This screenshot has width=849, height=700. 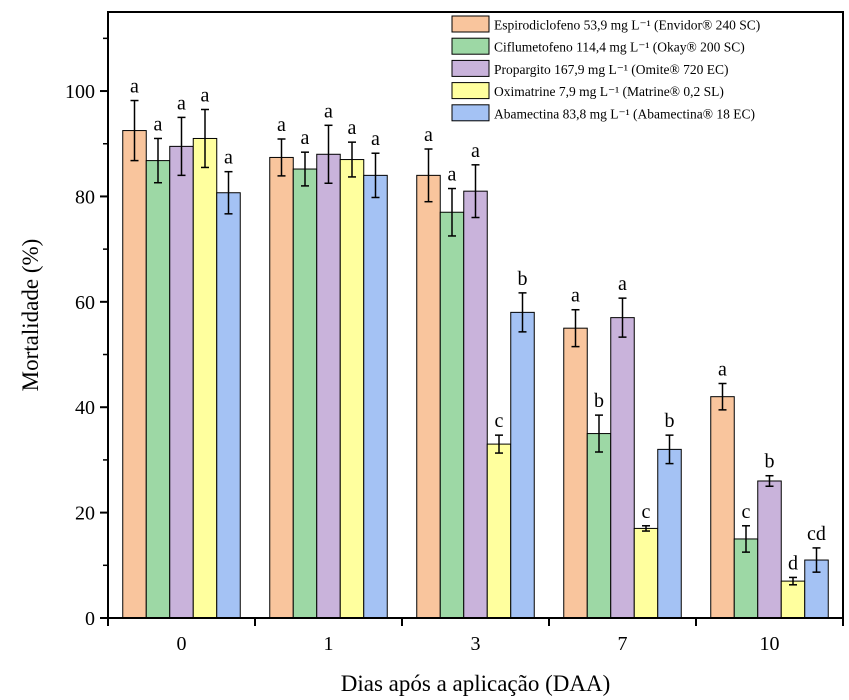 What do you see at coordinates (85, 303) in the screenshot?
I see `y-tick-label: 60` at bounding box center [85, 303].